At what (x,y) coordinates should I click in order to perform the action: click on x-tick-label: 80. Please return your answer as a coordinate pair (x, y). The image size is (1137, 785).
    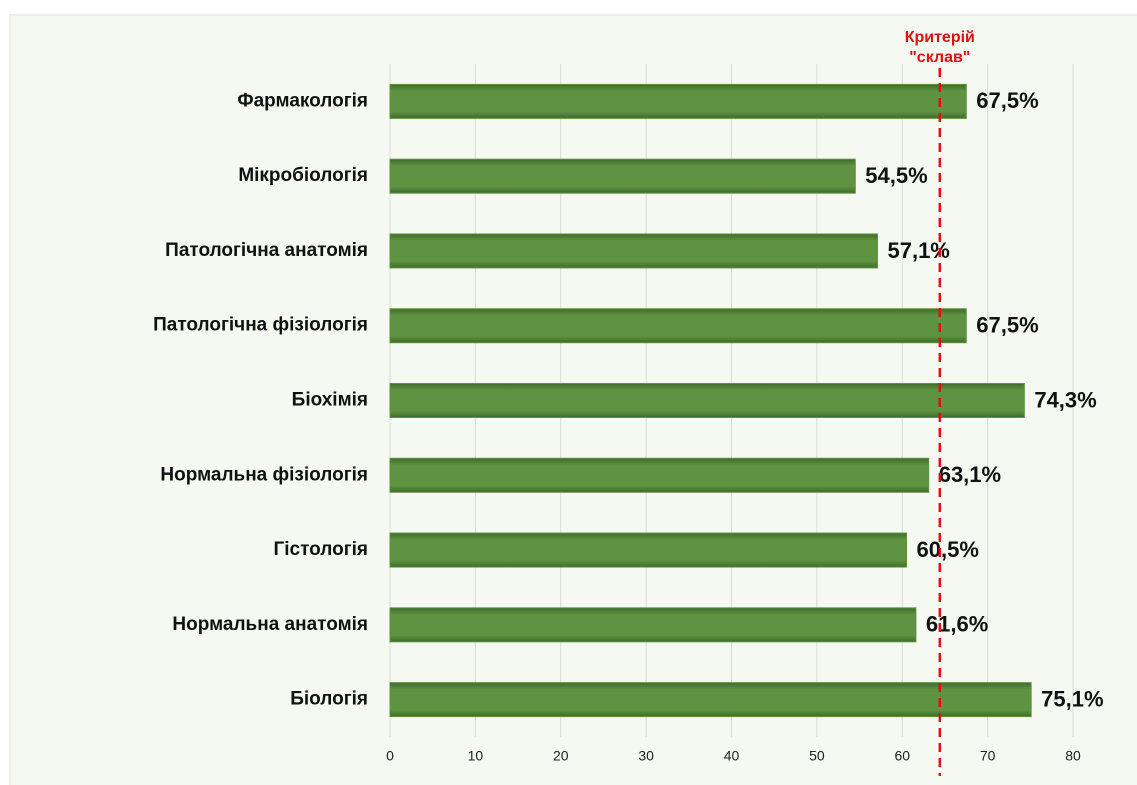
    Looking at the image, I should click on (1073, 756).